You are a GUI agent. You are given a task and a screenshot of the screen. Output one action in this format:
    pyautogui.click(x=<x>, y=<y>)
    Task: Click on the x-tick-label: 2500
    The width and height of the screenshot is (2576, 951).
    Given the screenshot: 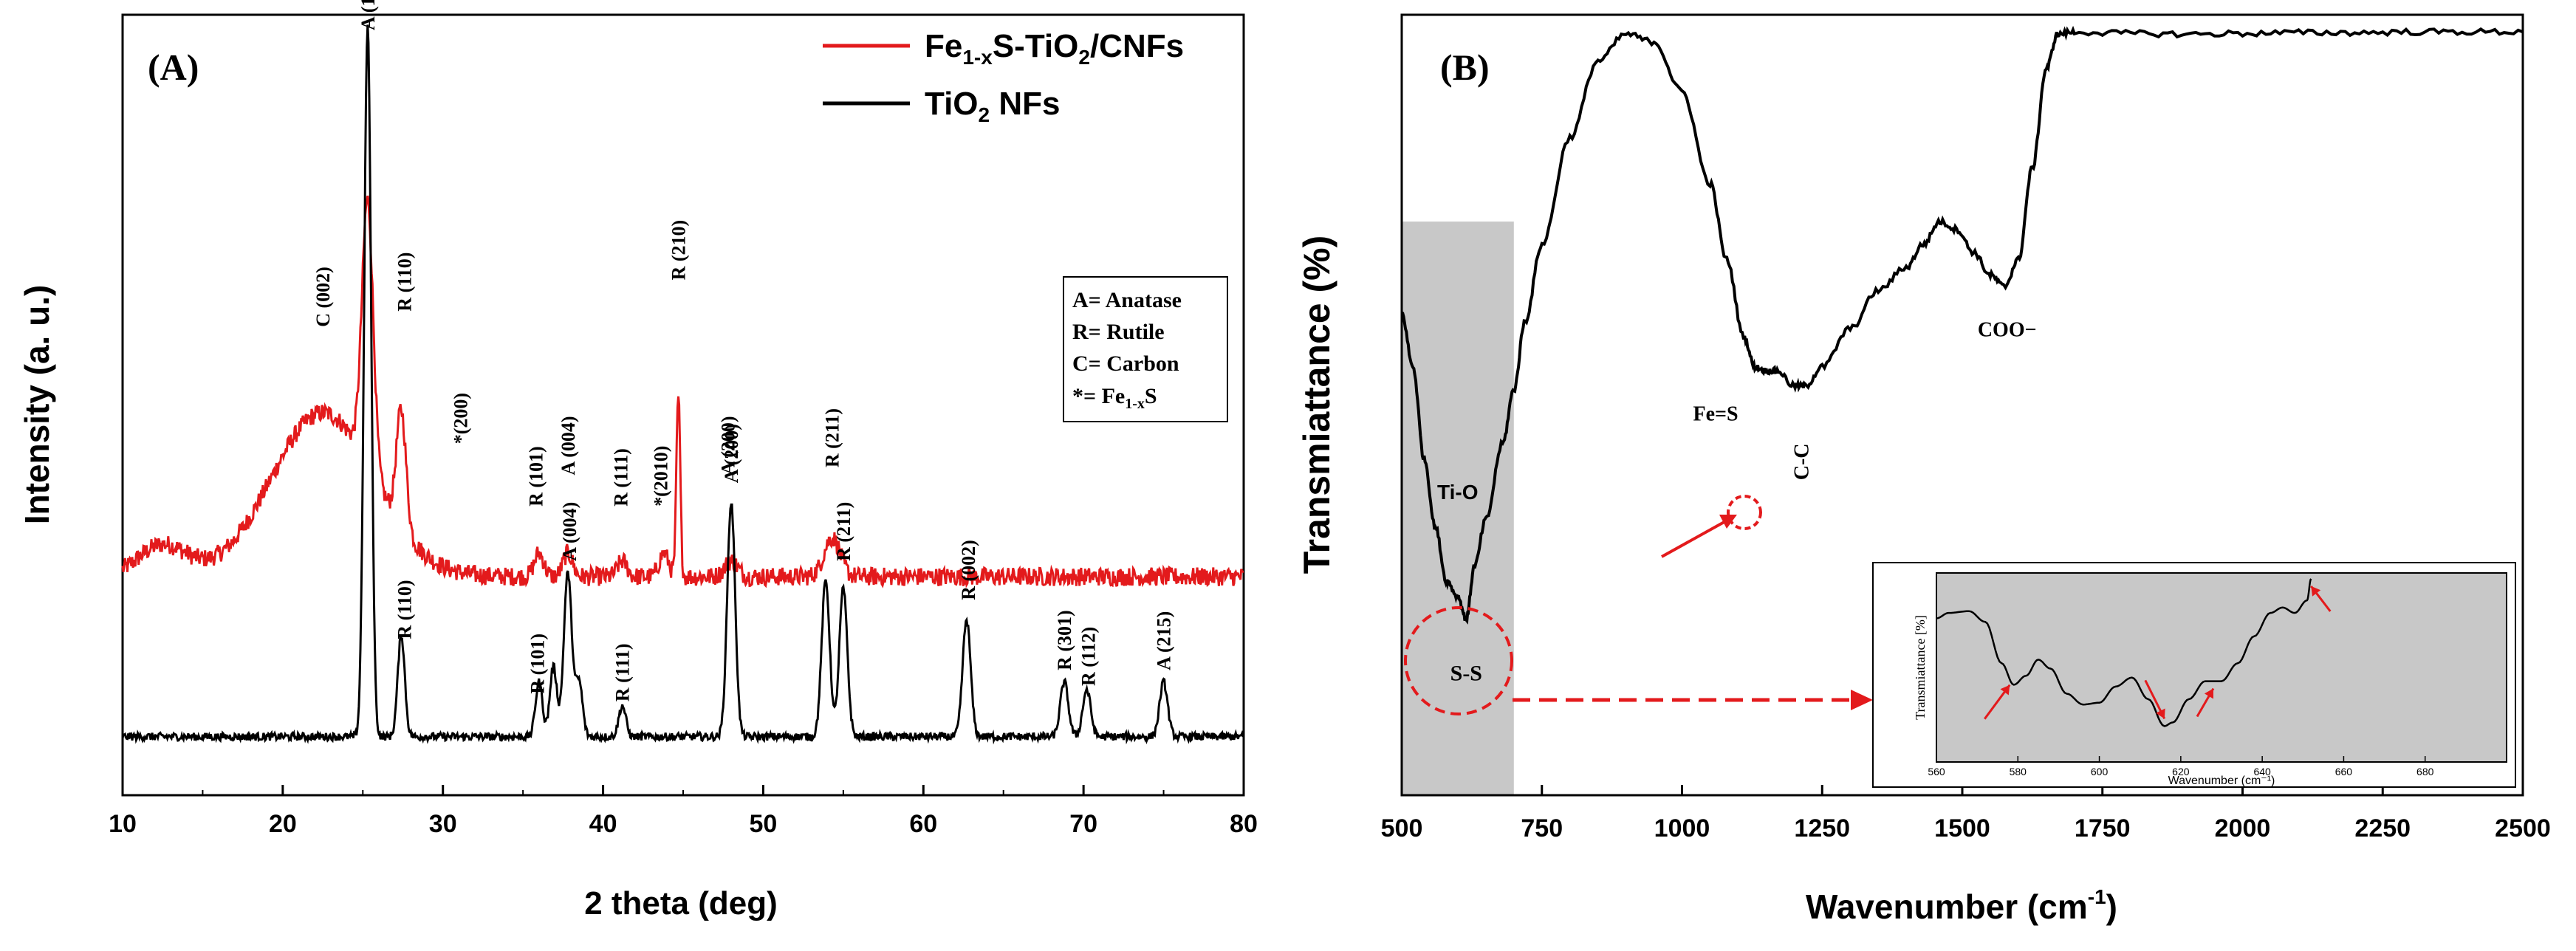 What is the action you would take?
    pyautogui.click(x=2523, y=828)
    